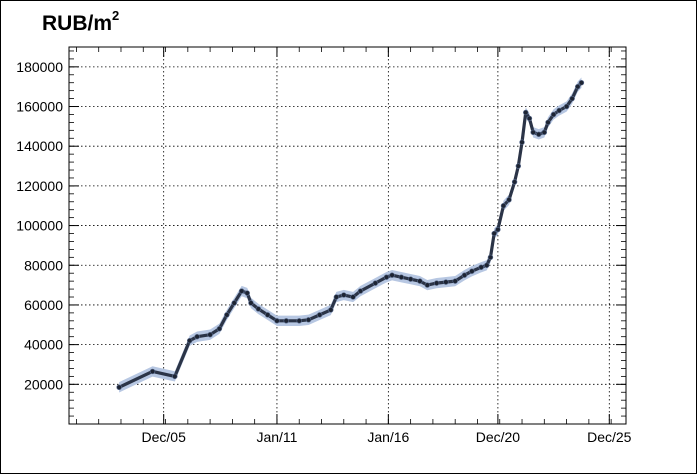  Describe the element at coordinates (39, 146) in the screenshot. I see `y-tick-label: 140000` at that location.